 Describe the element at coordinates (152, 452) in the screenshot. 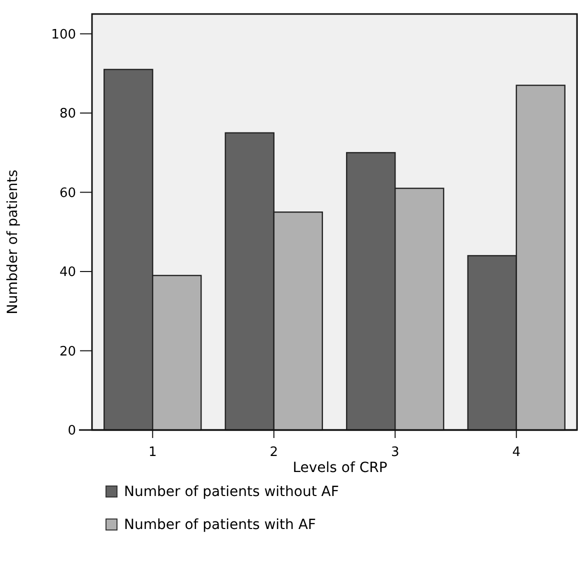

I see `x-tick-label: 1` at that location.